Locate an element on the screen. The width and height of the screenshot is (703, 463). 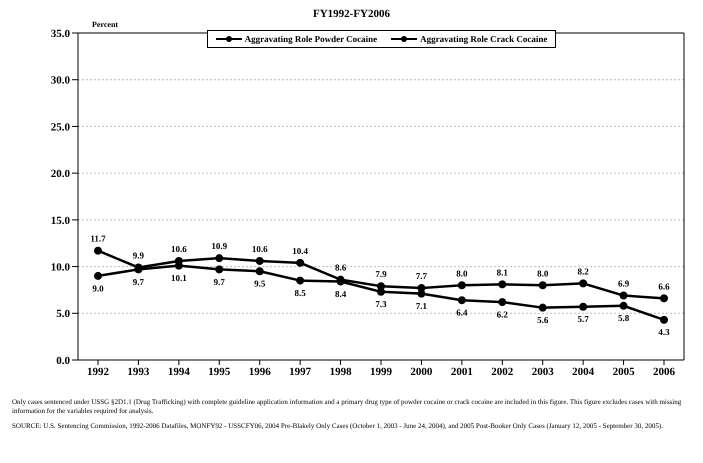
data-label: 7.3 is located at coordinates (381, 304).